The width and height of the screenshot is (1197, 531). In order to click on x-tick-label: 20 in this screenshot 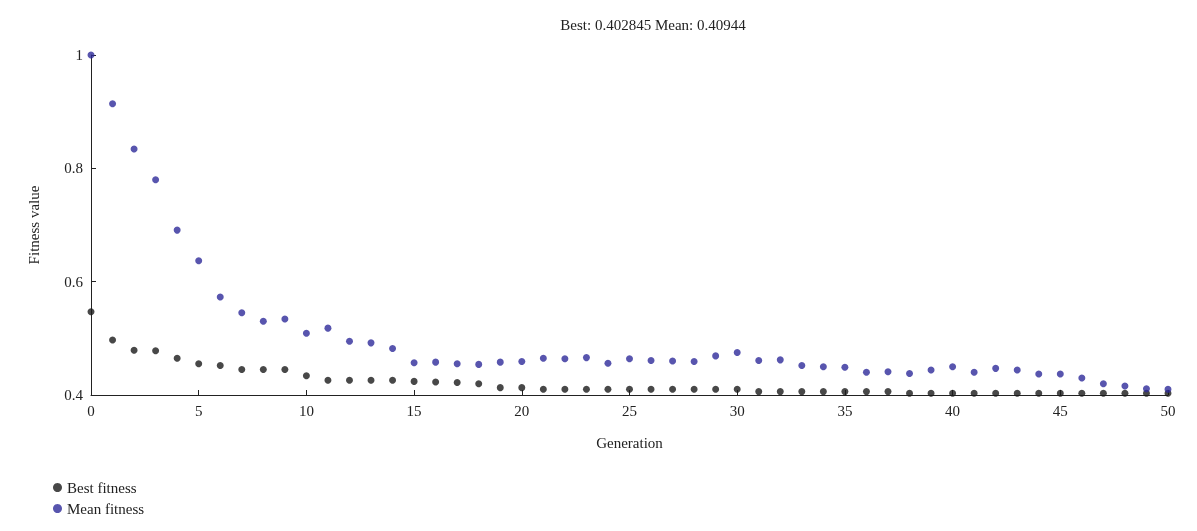, I will do `click(522, 410)`.